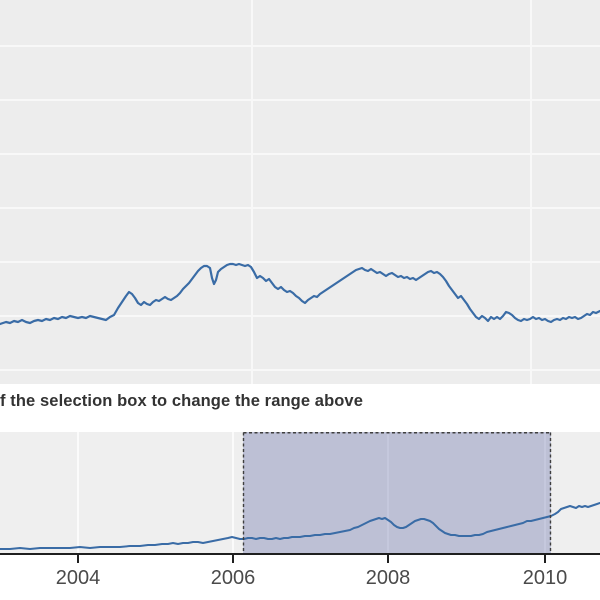 The width and height of the screenshot is (600, 600). I want to click on x-axis-tick-label: 2006, so click(233, 578).